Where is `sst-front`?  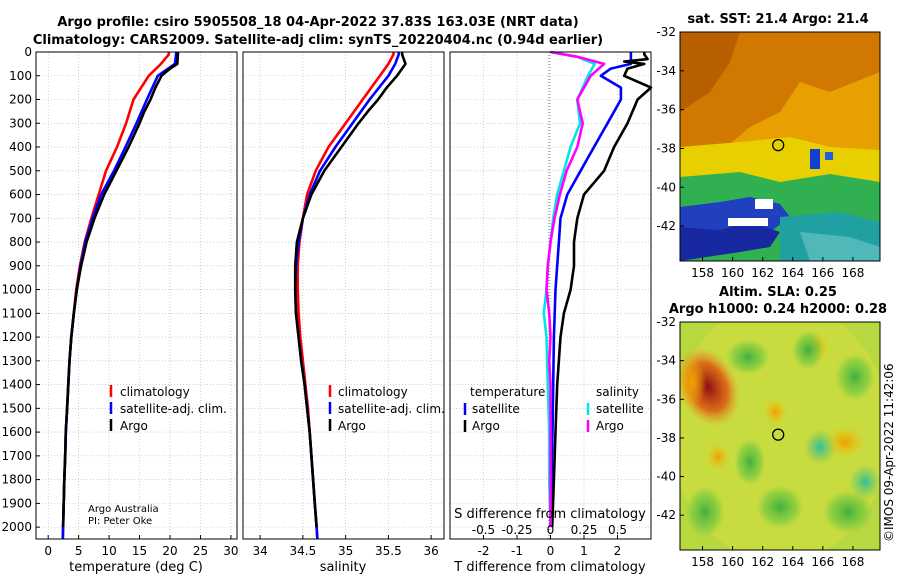
sst-front is located at coordinates (780, 159).